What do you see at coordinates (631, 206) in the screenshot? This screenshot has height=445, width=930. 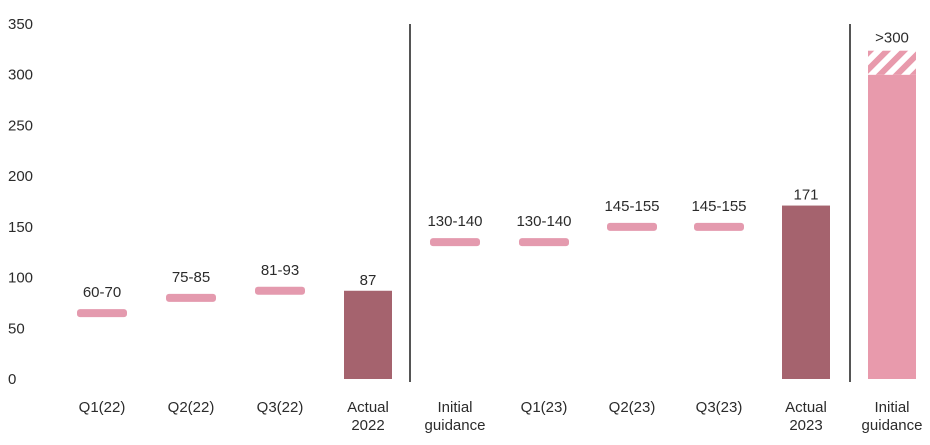 I see `data-label-7: 145-155` at bounding box center [631, 206].